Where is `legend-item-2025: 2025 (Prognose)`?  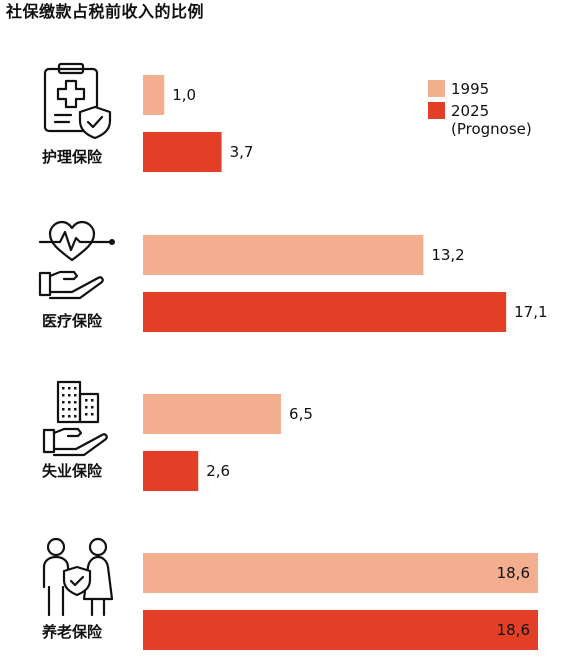
legend-item-2025: 2025 (Prognose) is located at coordinates (495, 120).